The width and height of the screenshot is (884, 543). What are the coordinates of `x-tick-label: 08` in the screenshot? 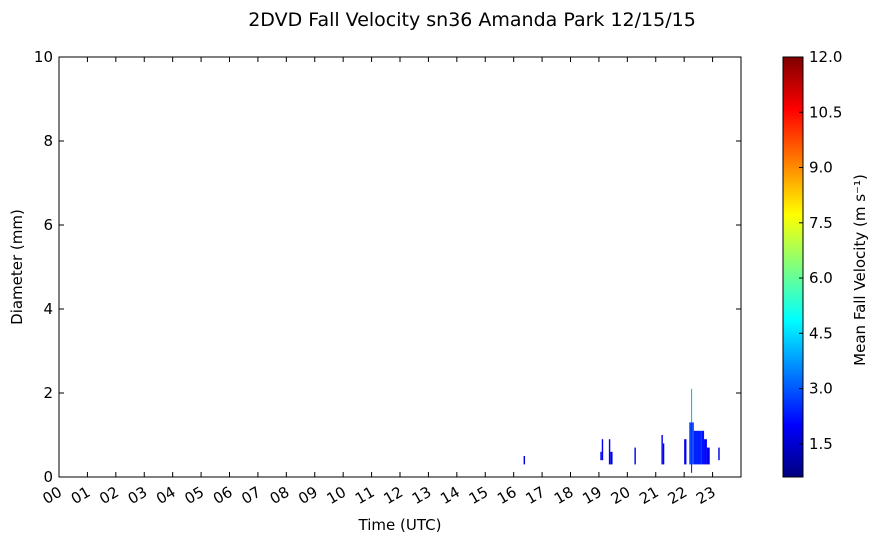 It's located at (280, 495).